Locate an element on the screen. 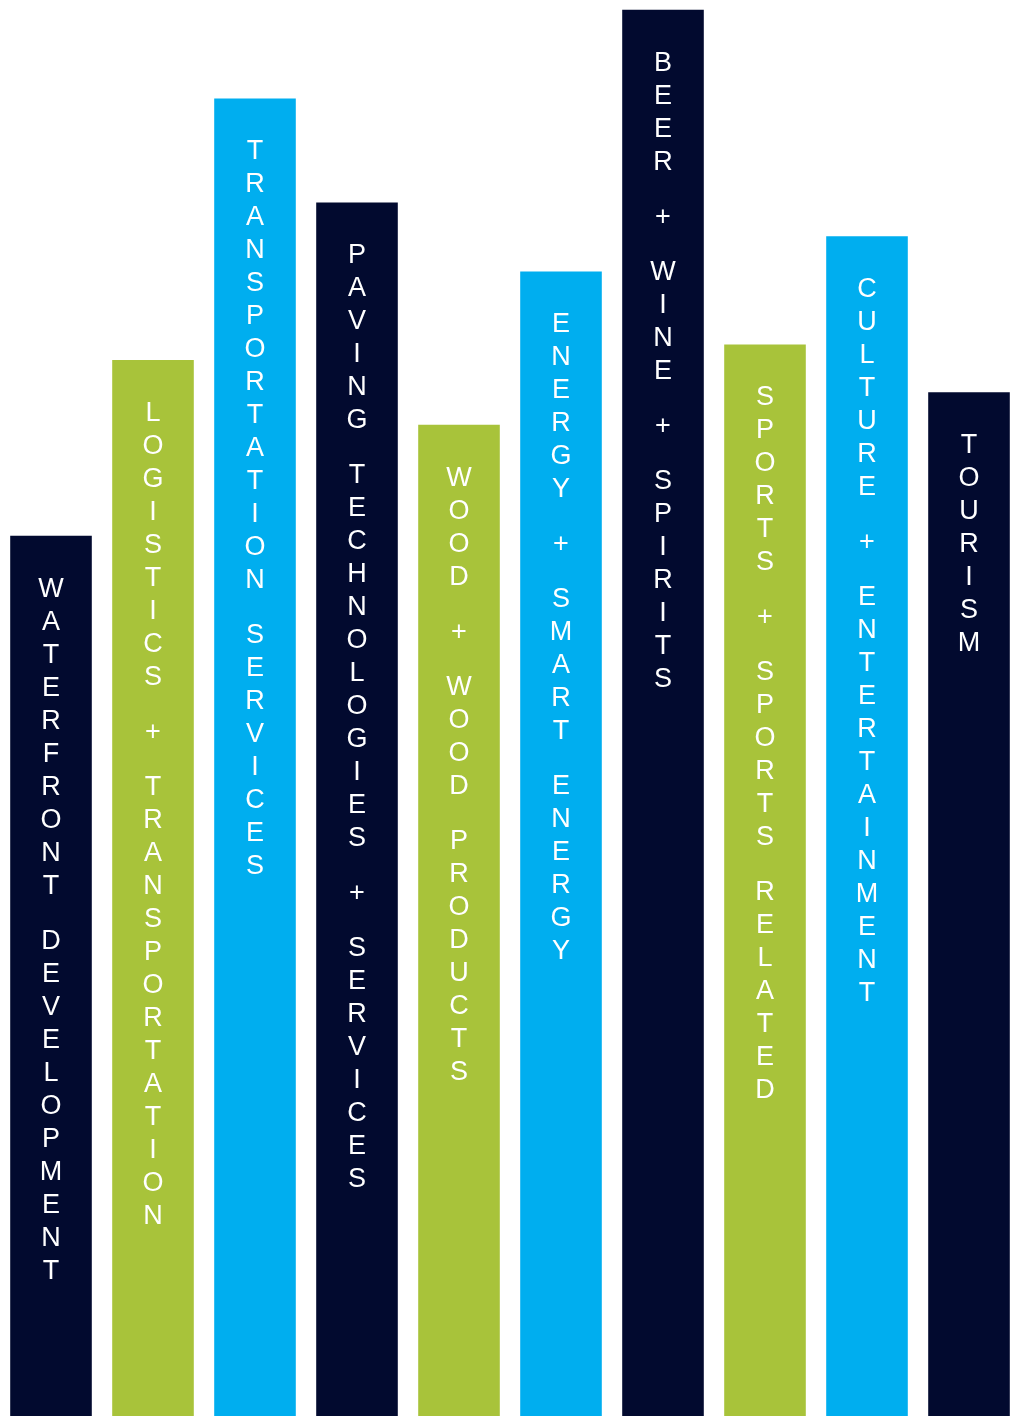  category-label: WOOD + WOOD PRODUCTS is located at coordinates (459, 773).